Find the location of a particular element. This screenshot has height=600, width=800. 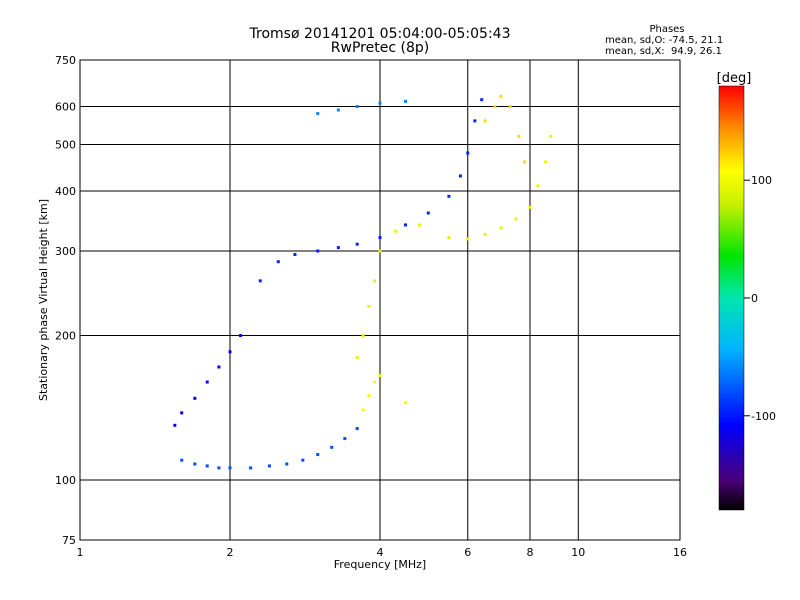

phase-stats-o: mean, sd,O: -74.5, 21.1 is located at coordinates (664, 40).